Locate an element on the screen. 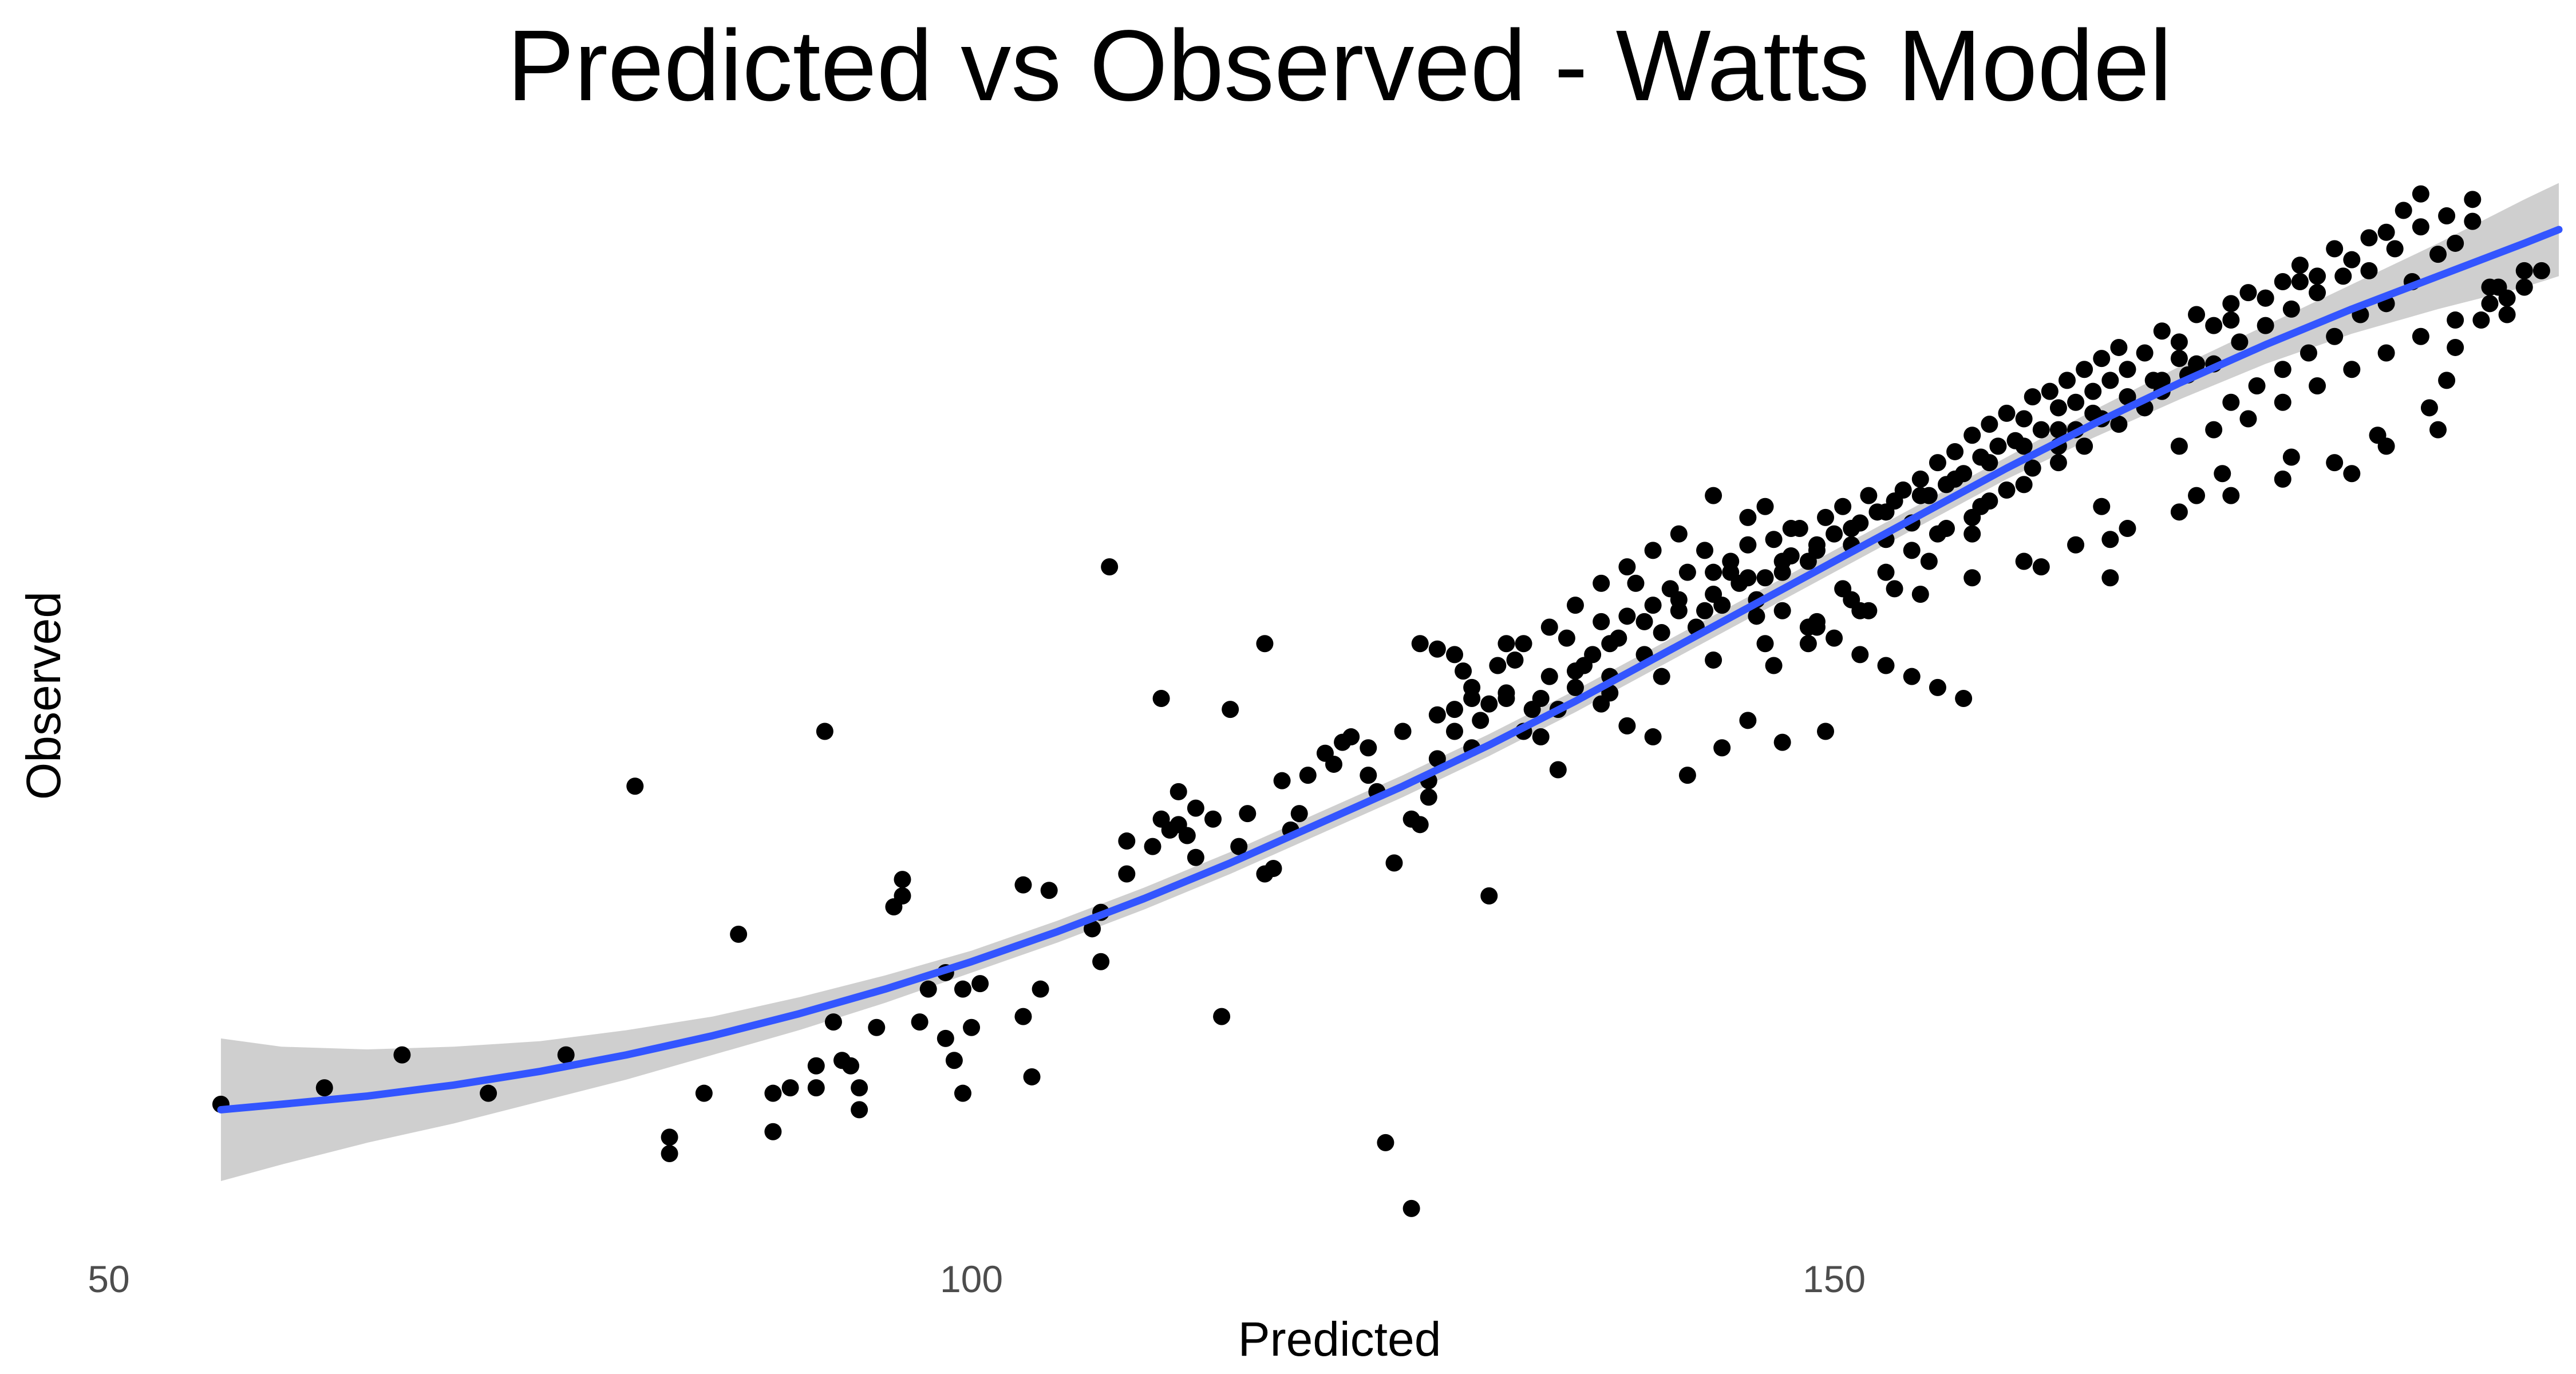 This screenshot has height=1374, width=2576. x-tick-label: 50 is located at coordinates (108, 1279).